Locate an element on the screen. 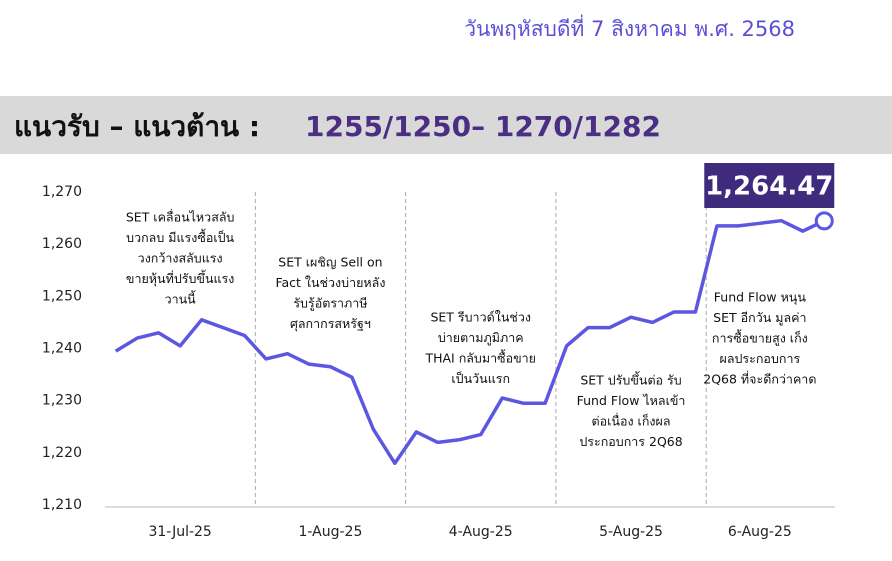  annotation: บ่ายตามภูมิภาค is located at coordinates (481, 338).